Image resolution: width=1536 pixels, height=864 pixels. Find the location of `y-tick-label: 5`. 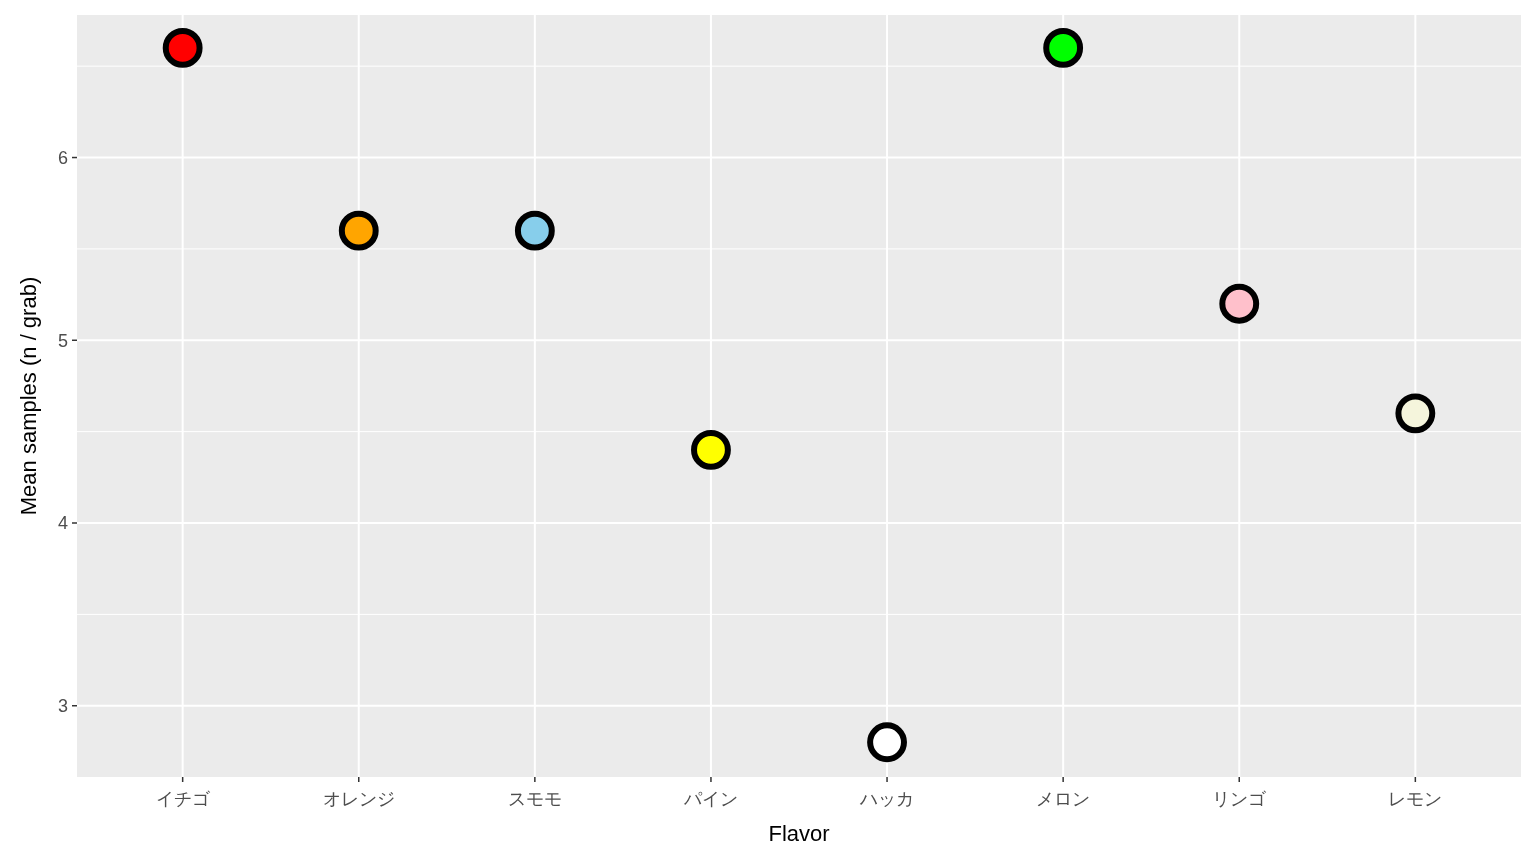

y-tick-label: 5 is located at coordinates (62, 340).